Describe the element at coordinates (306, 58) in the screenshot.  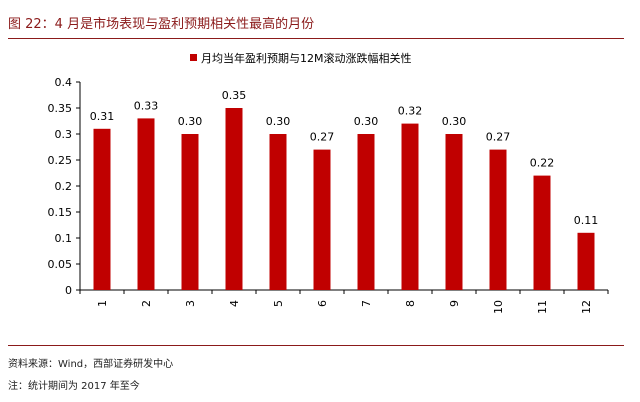
I see `legend-label: 月均当年盈利预期与12M滚动涨跌幅相关性` at that location.